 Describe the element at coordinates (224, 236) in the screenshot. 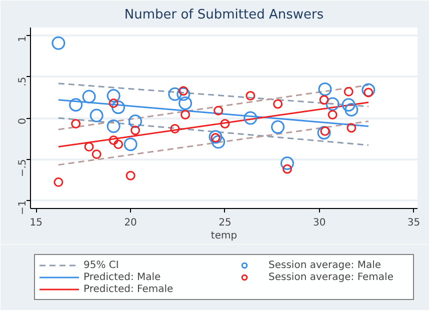

I see `x-axis-title: temp` at that location.